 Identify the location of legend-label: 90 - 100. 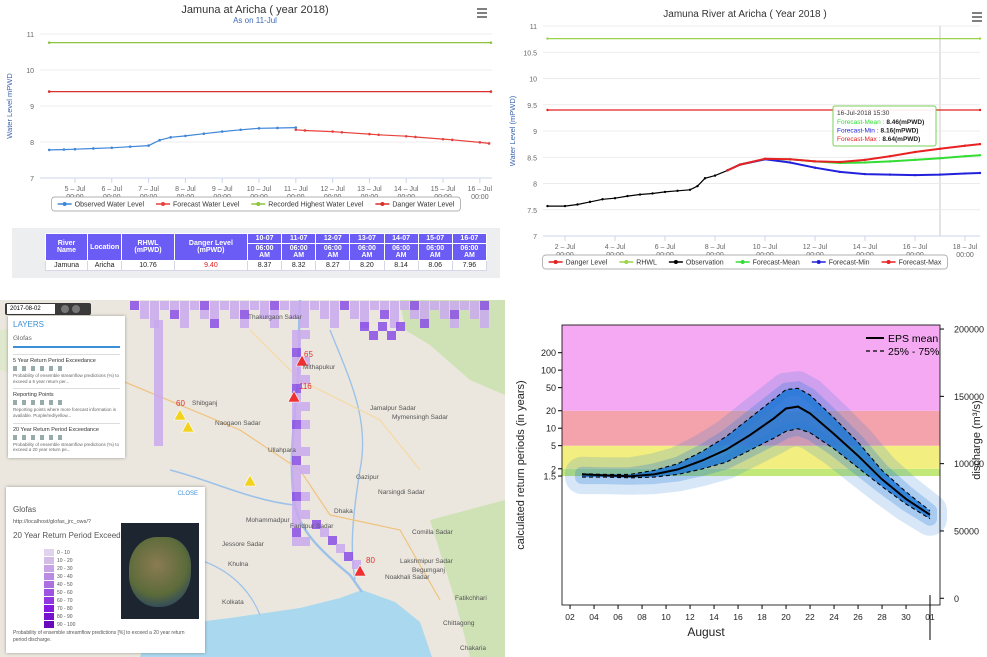
(66, 625).